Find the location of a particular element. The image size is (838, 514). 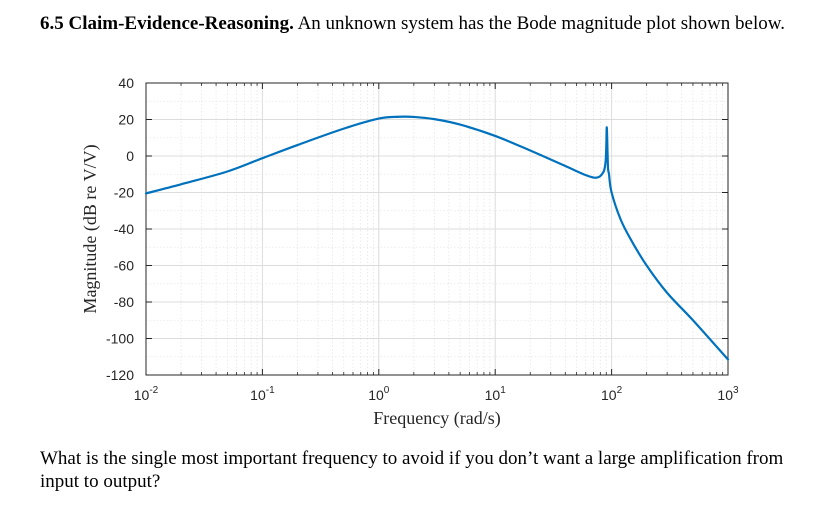

x-tick-label: 10² is located at coordinates (612, 394).